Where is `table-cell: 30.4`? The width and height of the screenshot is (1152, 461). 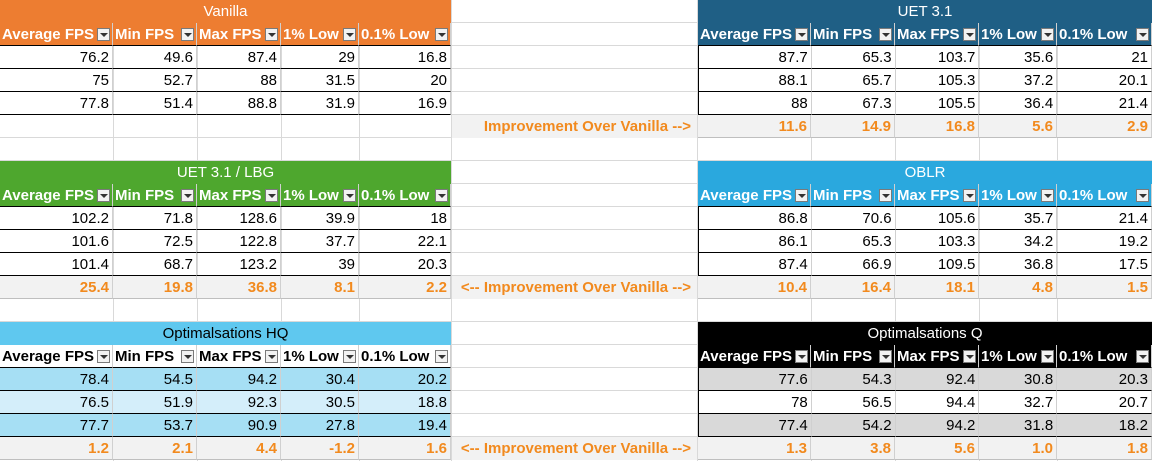
table-cell: 30.4 is located at coordinates (320, 379).